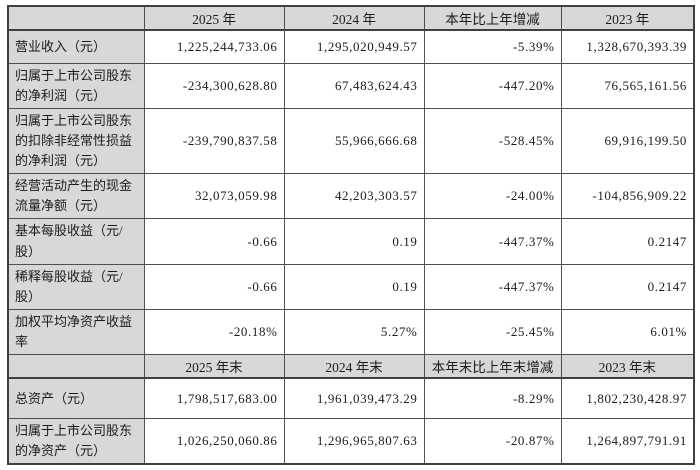 The height and width of the screenshot is (470, 700). What do you see at coordinates (627, 46) in the screenshot?
I see `value-2023: 1,328,670,393.39` at bounding box center [627, 46].